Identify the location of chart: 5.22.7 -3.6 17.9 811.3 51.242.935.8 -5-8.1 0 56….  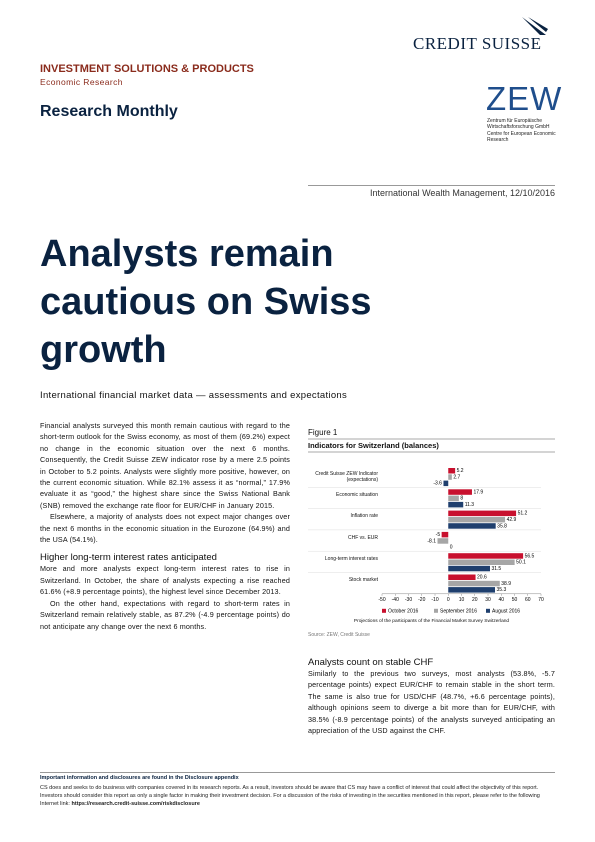
(431, 526).